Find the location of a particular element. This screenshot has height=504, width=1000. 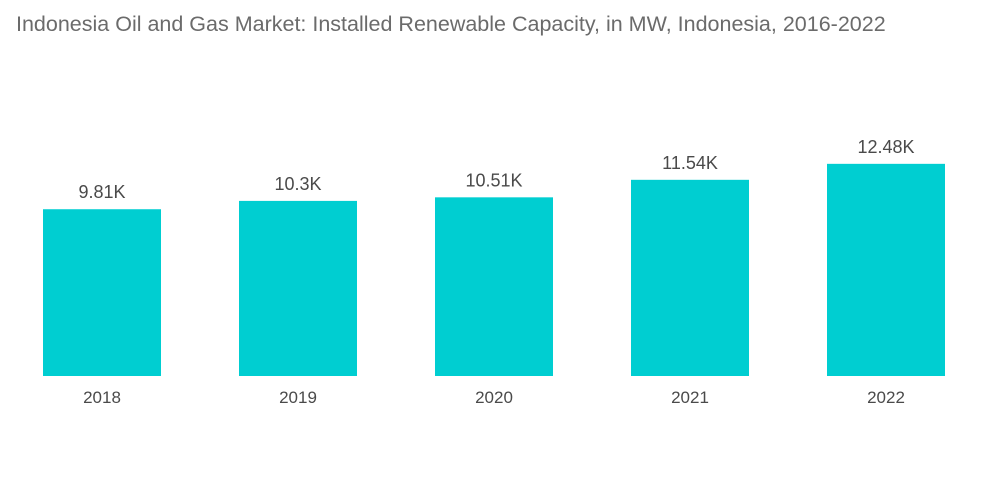

x-tick-label-2019: 2019 is located at coordinates (298, 397).